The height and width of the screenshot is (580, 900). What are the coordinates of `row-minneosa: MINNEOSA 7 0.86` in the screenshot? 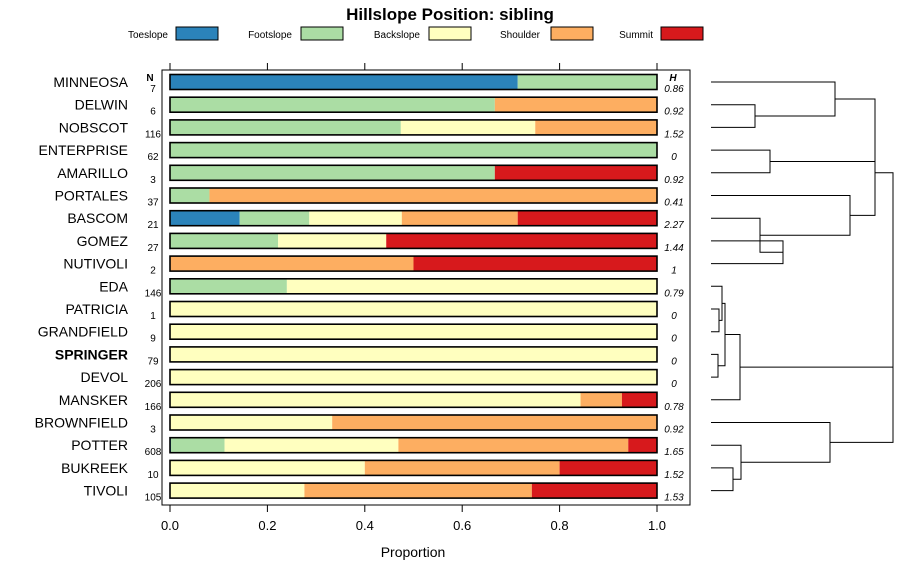 It's located at (368, 84).